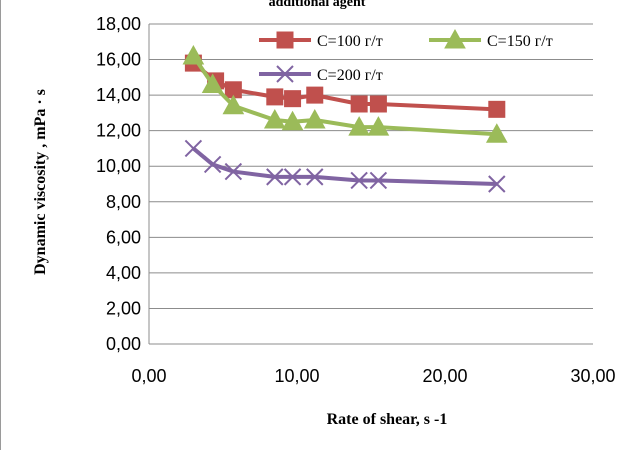 The width and height of the screenshot is (640, 450). Describe the element at coordinates (118, 131) in the screenshot. I see `y-tick-label: 12,00` at that location.